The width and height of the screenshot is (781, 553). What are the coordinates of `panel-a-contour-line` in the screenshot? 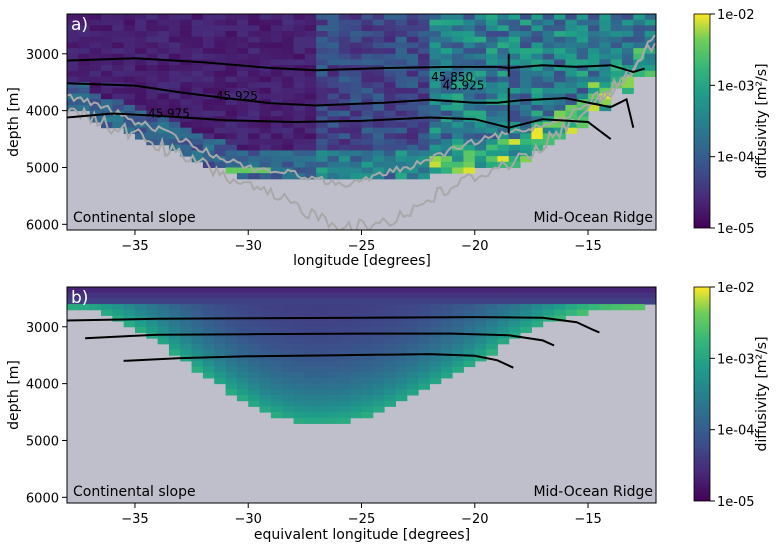 It's located at (356, 65).